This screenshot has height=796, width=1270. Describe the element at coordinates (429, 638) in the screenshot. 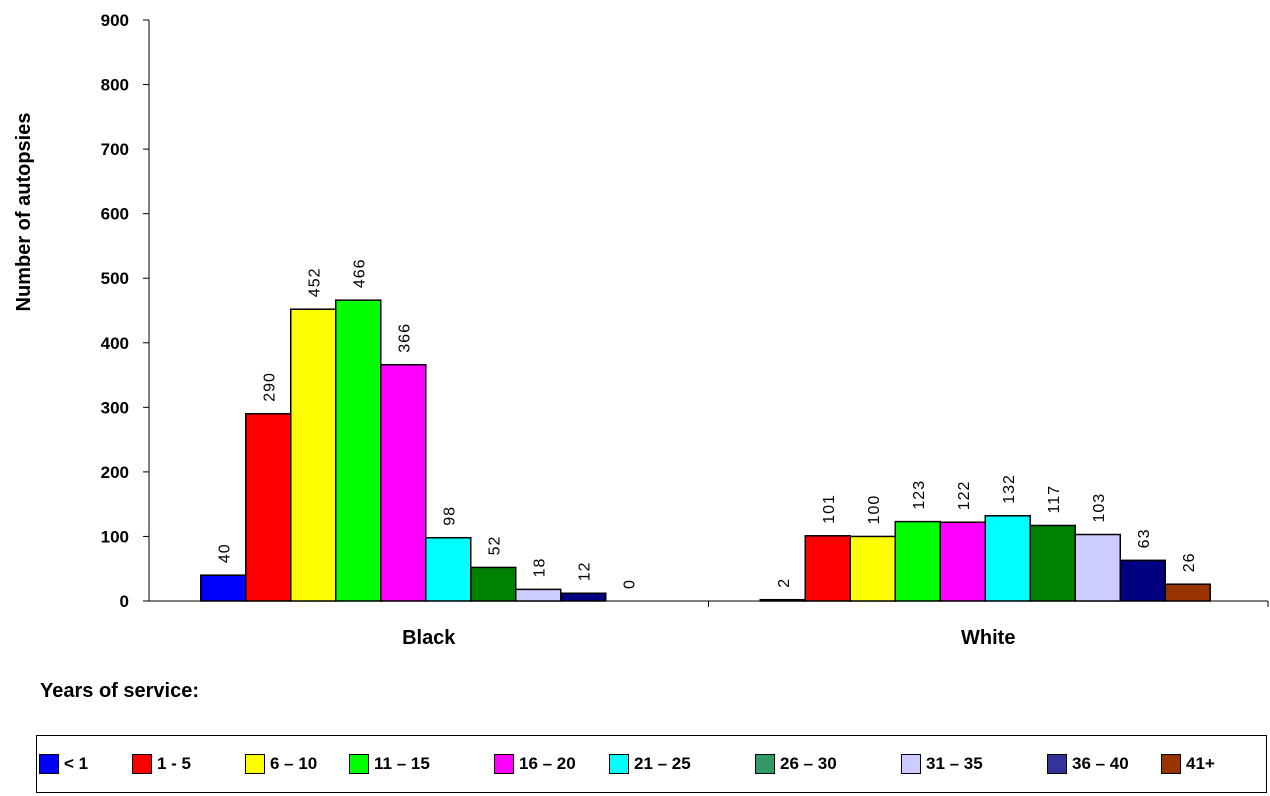

I see `x-category-label: Black` at that location.